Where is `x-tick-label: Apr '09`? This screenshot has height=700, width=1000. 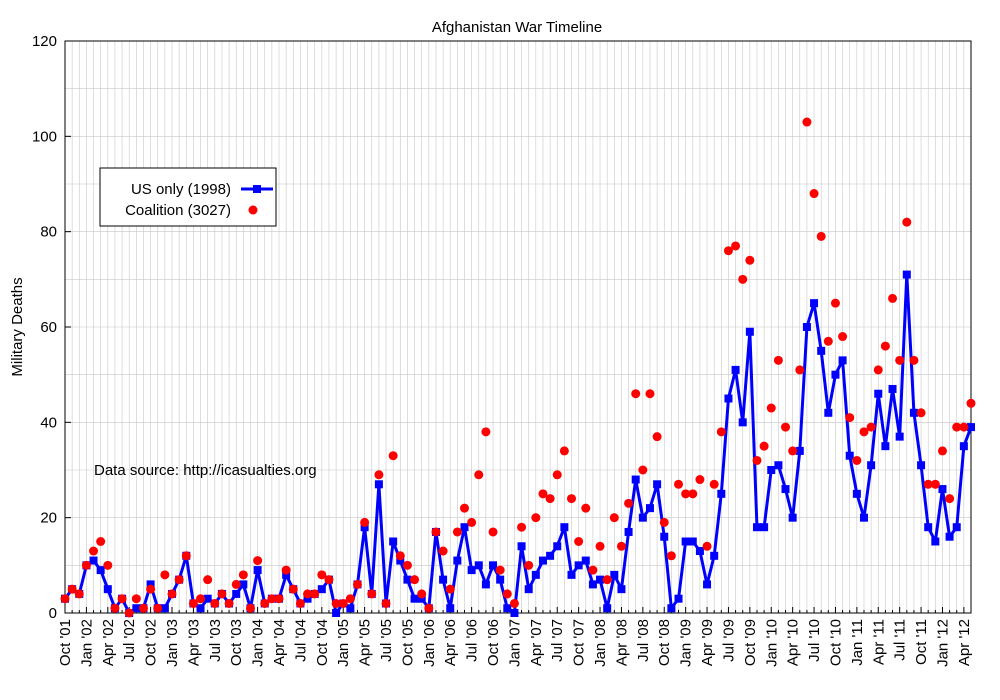 x-tick-label: Apr '09 is located at coordinates (707, 642).